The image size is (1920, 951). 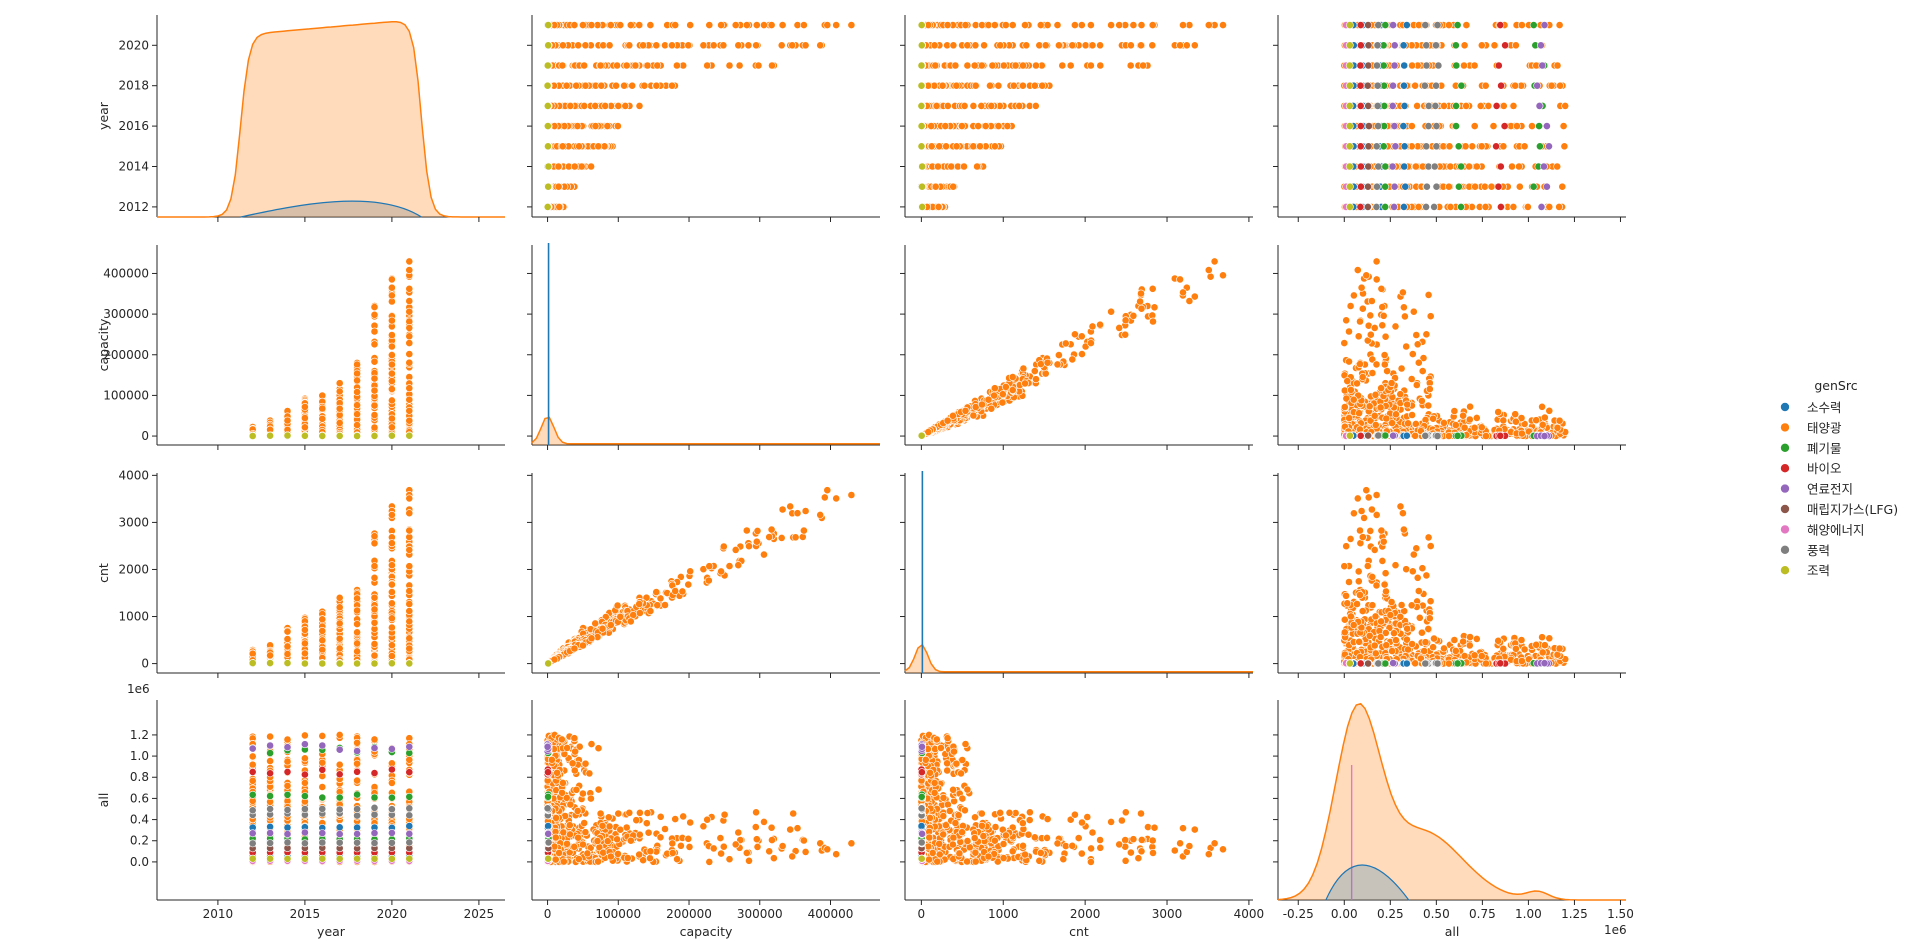 What do you see at coordinates (133, 45) in the screenshot?
I see `y-tick-label: 2020` at bounding box center [133, 45].